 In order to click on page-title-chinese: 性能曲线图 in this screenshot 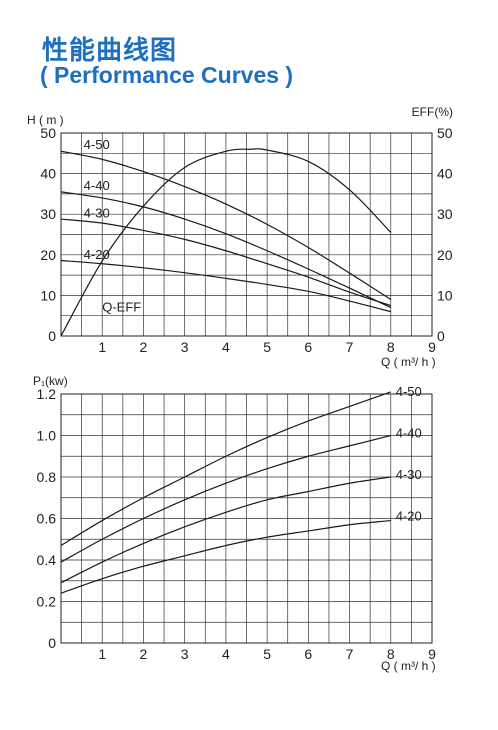, I will do `click(110, 51)`.